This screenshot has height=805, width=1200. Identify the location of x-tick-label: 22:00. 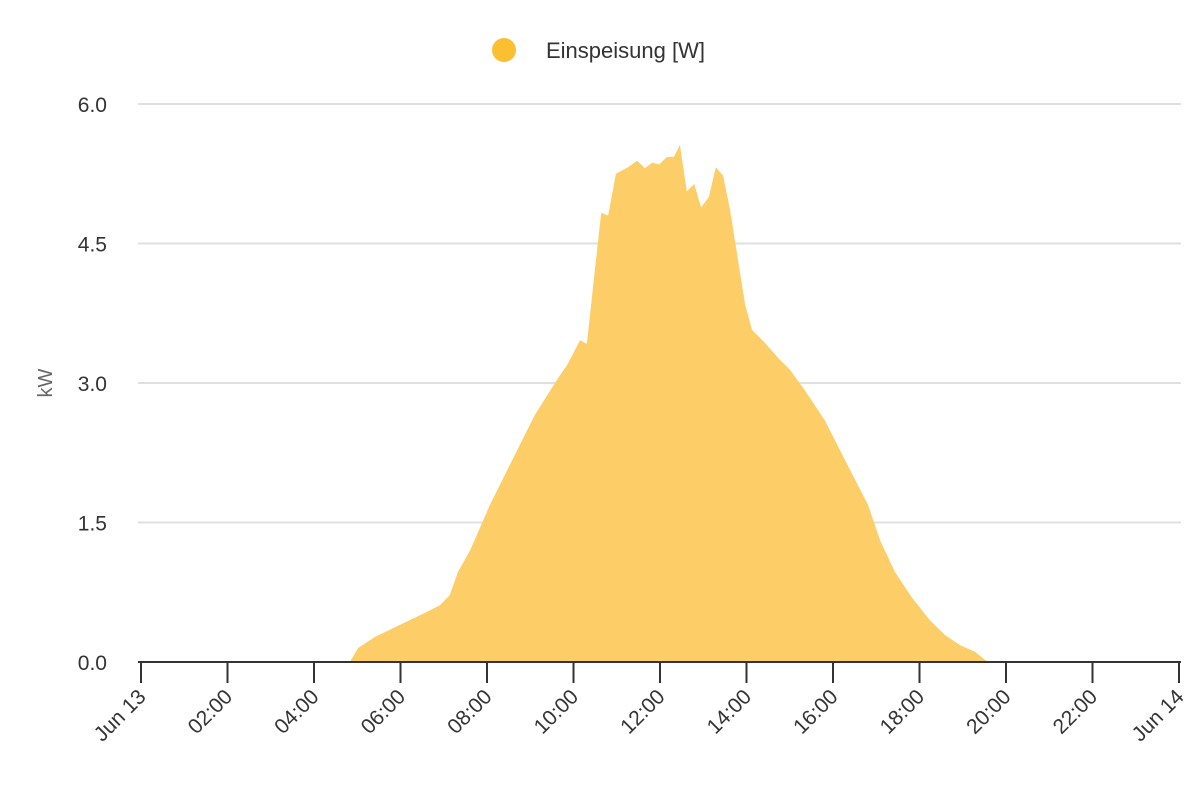
(1075, 711).